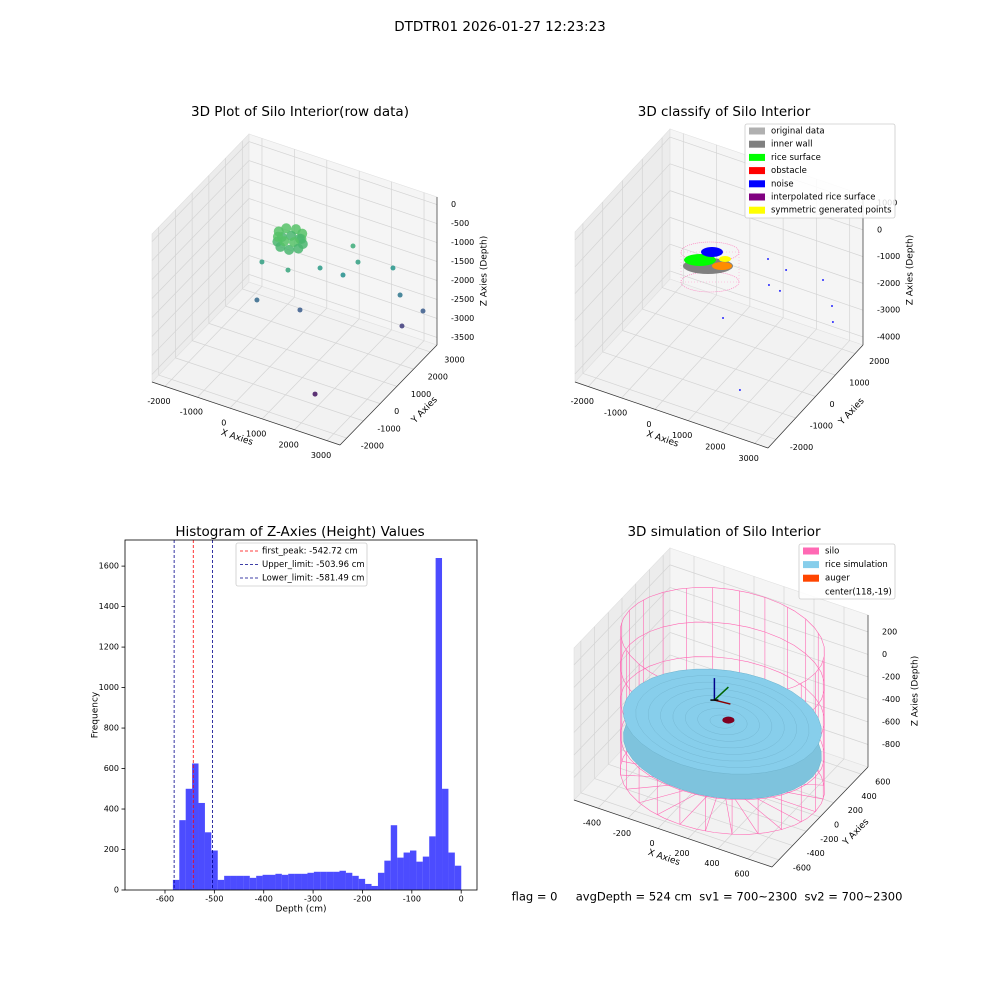 The image size is (1000, 1000). What do you see at coordinates (837, 579) in the screenshot?
I see `legend-label: auger` at bounding box center [837, 579].